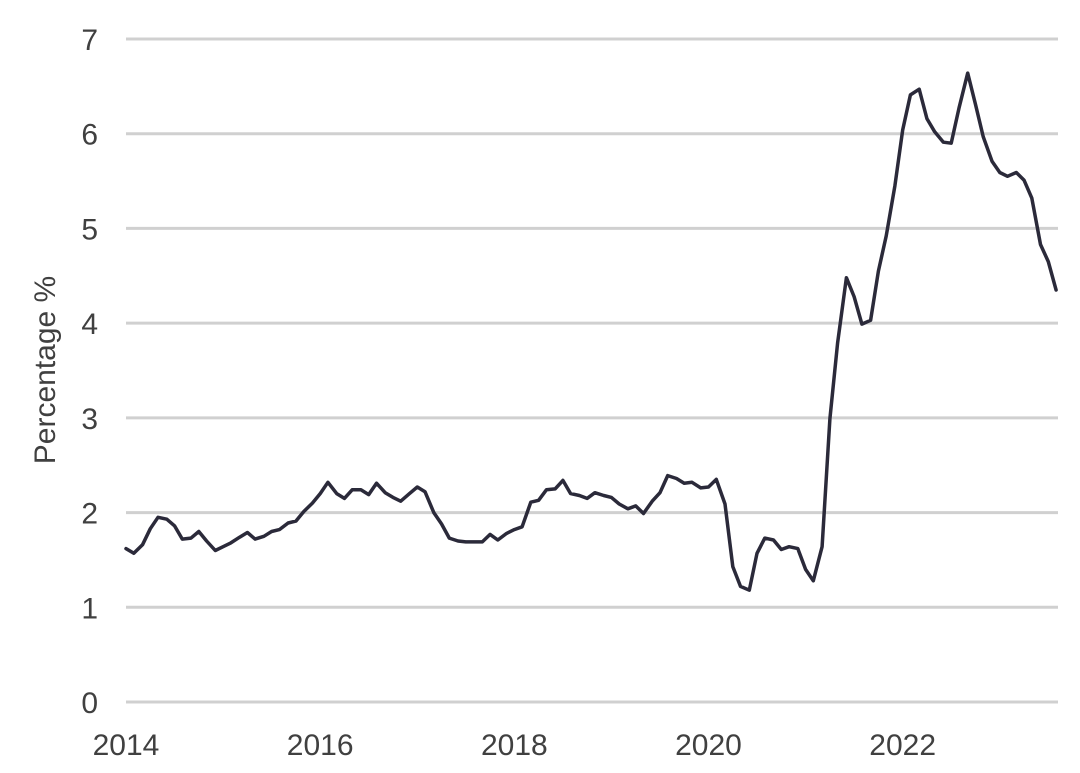  I want to click on y-tick-label: 3, so click(89, 419).